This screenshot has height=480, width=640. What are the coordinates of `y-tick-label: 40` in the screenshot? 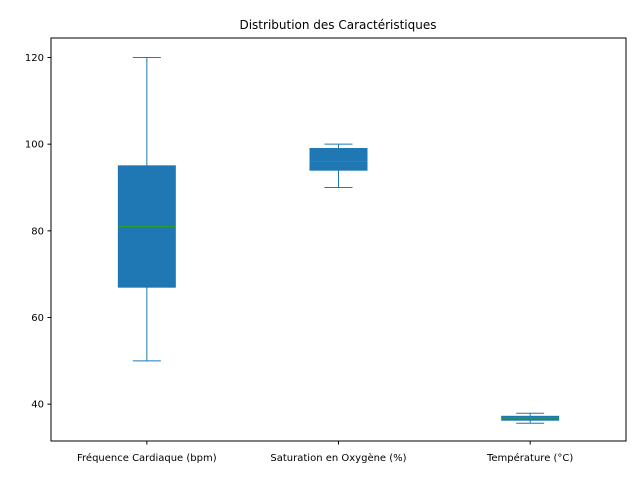 It's located at (37, 405).